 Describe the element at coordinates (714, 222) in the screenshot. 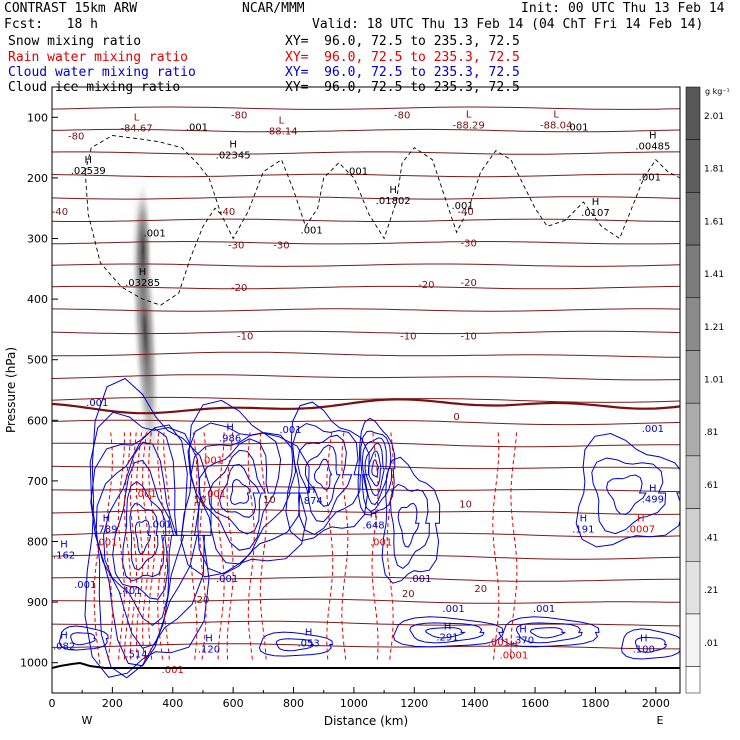

I see `colorbar-level-label: 1.61` at that location.